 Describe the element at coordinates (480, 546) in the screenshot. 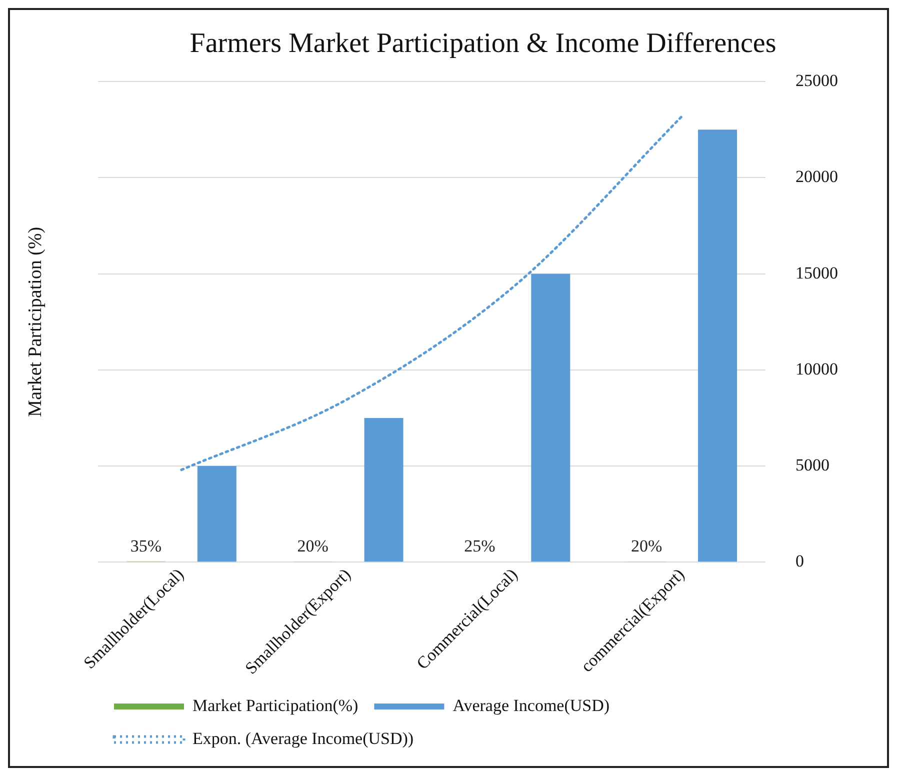

I see `data-label: 25%` at that location.